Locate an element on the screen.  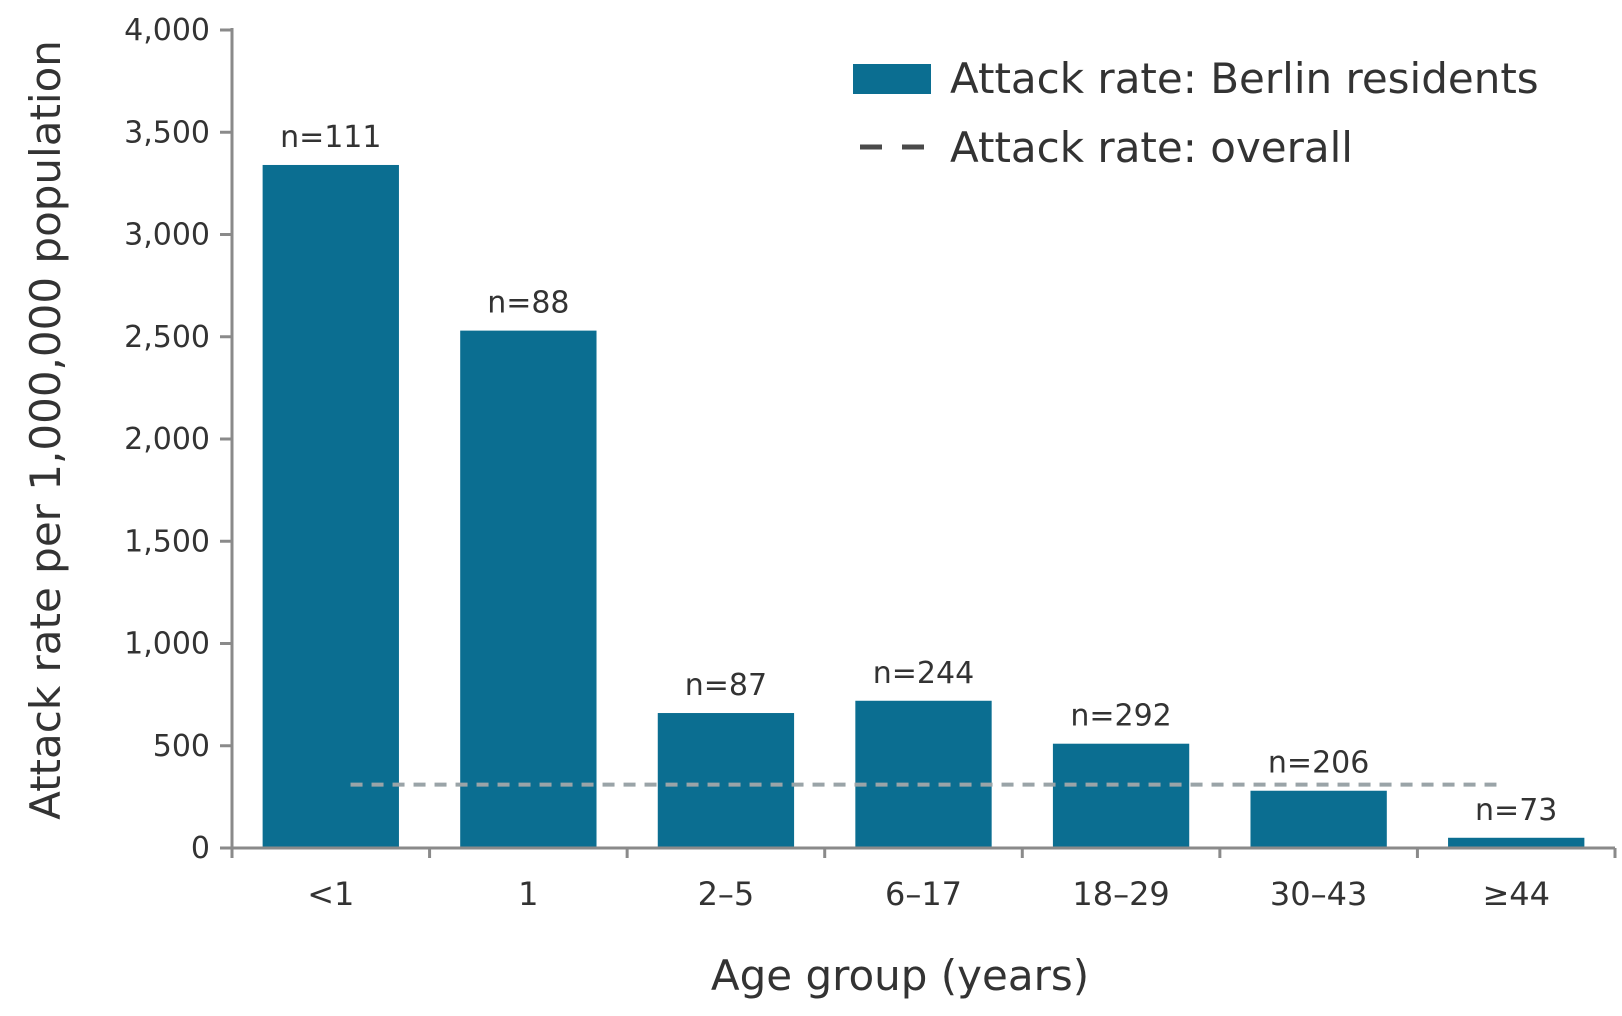
bar-data-label: n=87 is located at coordinates (726, 685).